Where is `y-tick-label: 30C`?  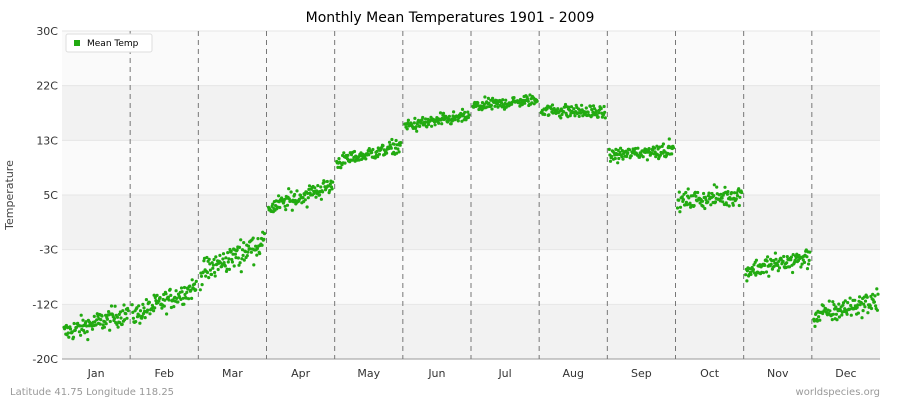
y-tick-label: 30C is located at coordinates (47, 31).